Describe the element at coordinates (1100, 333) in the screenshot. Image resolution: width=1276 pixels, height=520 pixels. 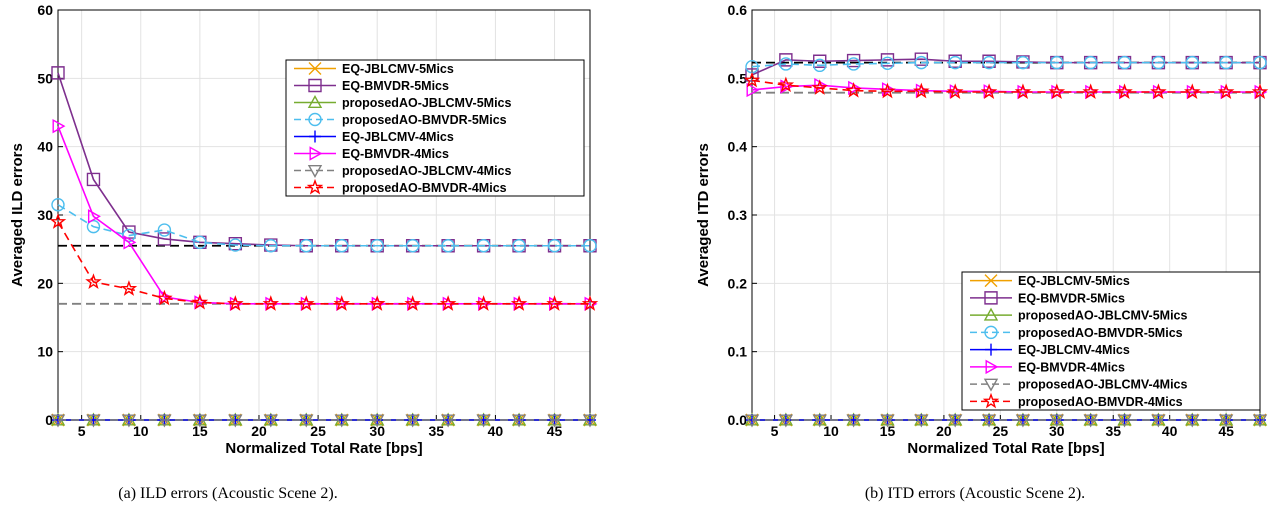
I see `legend-label: proposedAO-BMVDR-5Mics` at that location.